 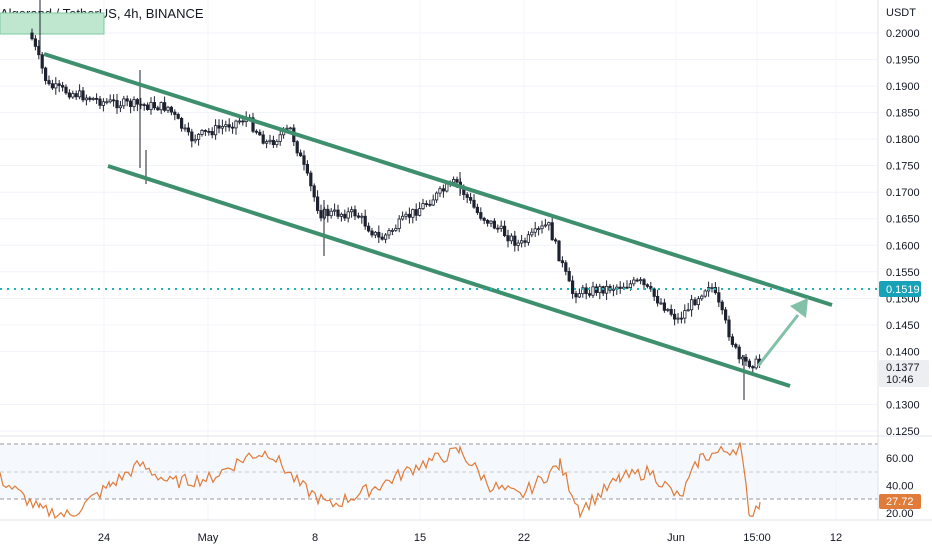 What do you see at coordinates (315, 538) in the screenshot?
I see `time-tick-label: 8` at bounding box center [315, 538].